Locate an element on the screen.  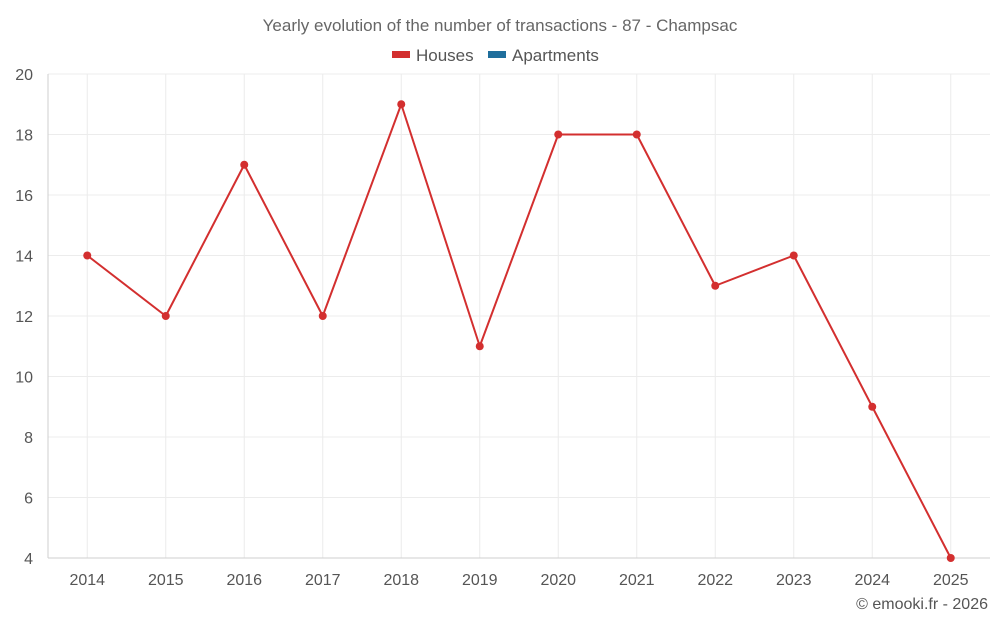
y-axis-ticks: 4 6 8 10 12 14 16 18 20 is located at coordinates (24, 317).